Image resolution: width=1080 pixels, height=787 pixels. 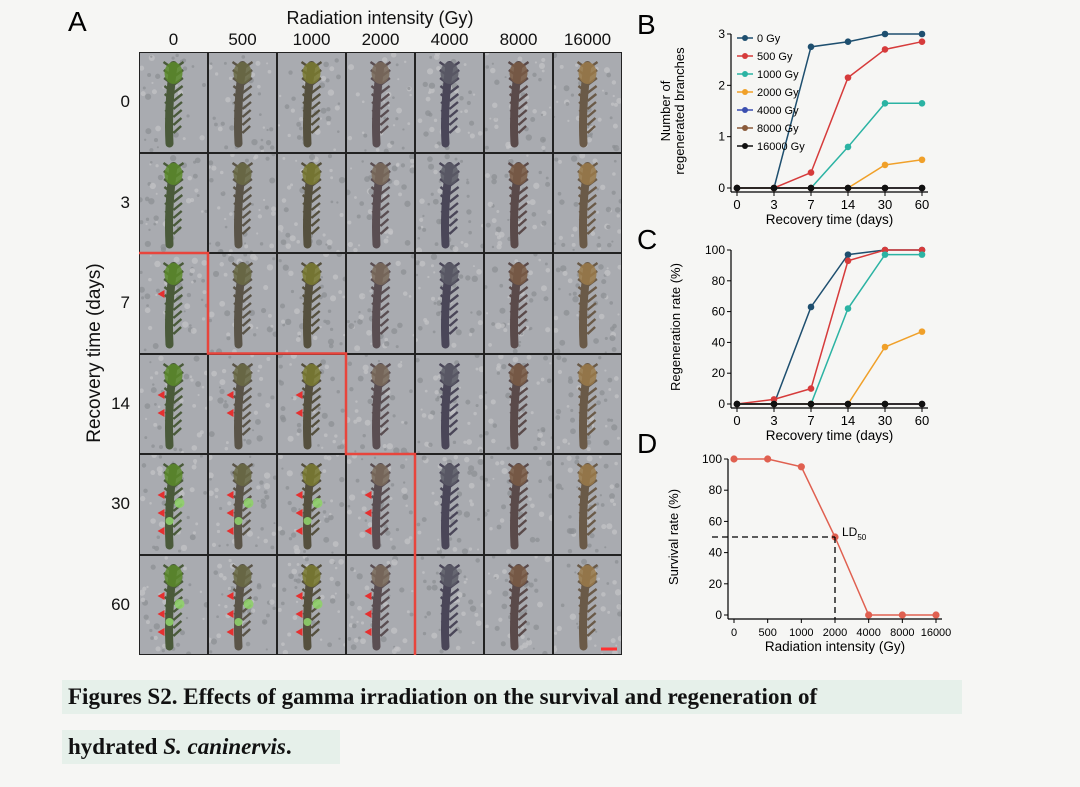 What do you see at coordinates (311, 202) in the screenshot?
I see `moss-photo-3d-1000gy` at bounding box center [311, 202].